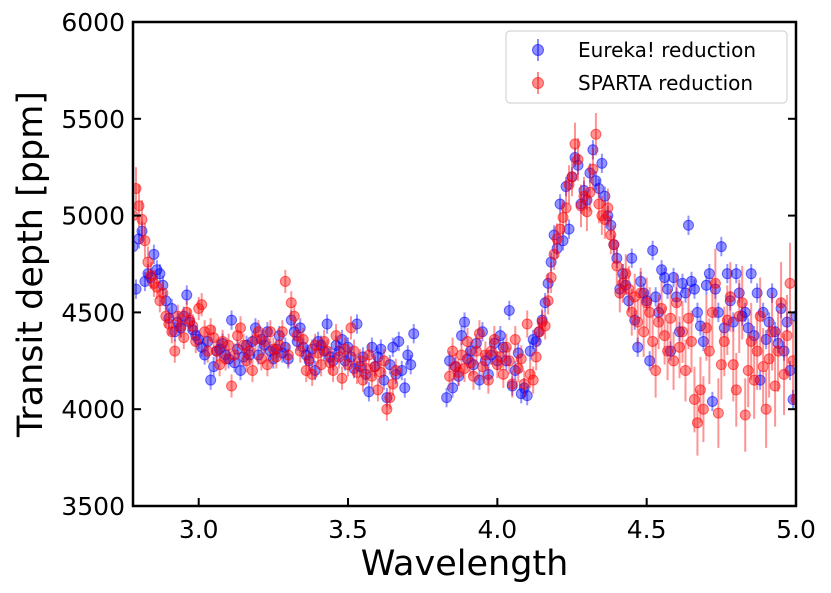 The width and height of the screenshot is (831, 593). I want to click on x-tick-label: 4.5, so click(647, 529).